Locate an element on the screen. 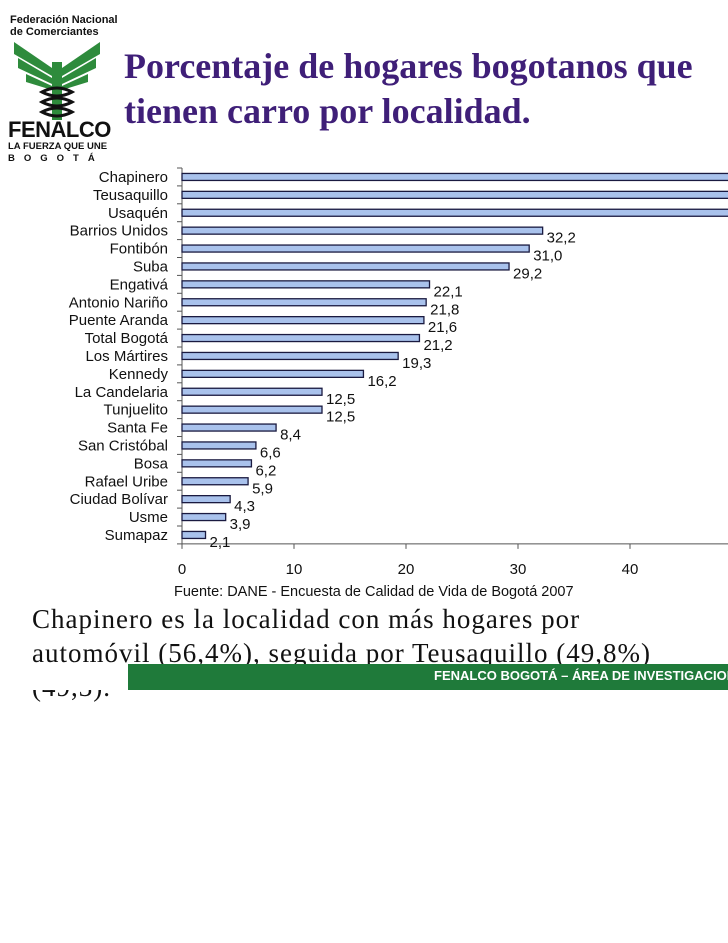 The width and height of the screenshot is (728, 943). category-label: La Candelaria is located at coordinates (122, 392).